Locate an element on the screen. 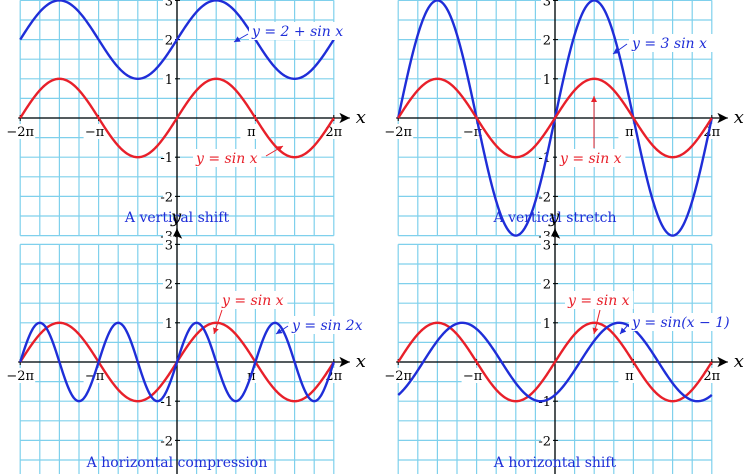 The image size is (746, 474). curve-label: y = 3 sin x is located at coordinates (669, 44).